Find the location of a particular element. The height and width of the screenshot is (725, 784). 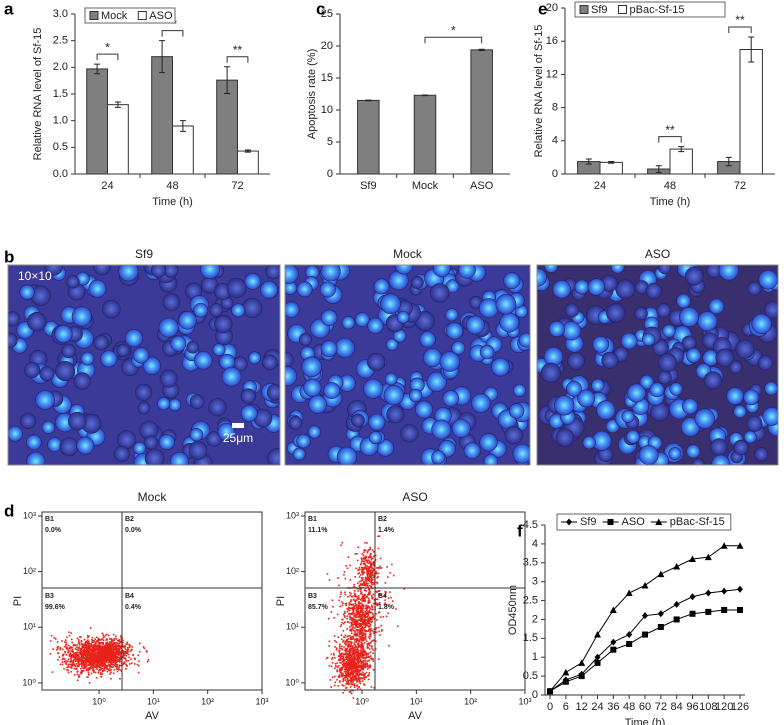

x-tick-label: 60 is located at coordinates (645, 707).